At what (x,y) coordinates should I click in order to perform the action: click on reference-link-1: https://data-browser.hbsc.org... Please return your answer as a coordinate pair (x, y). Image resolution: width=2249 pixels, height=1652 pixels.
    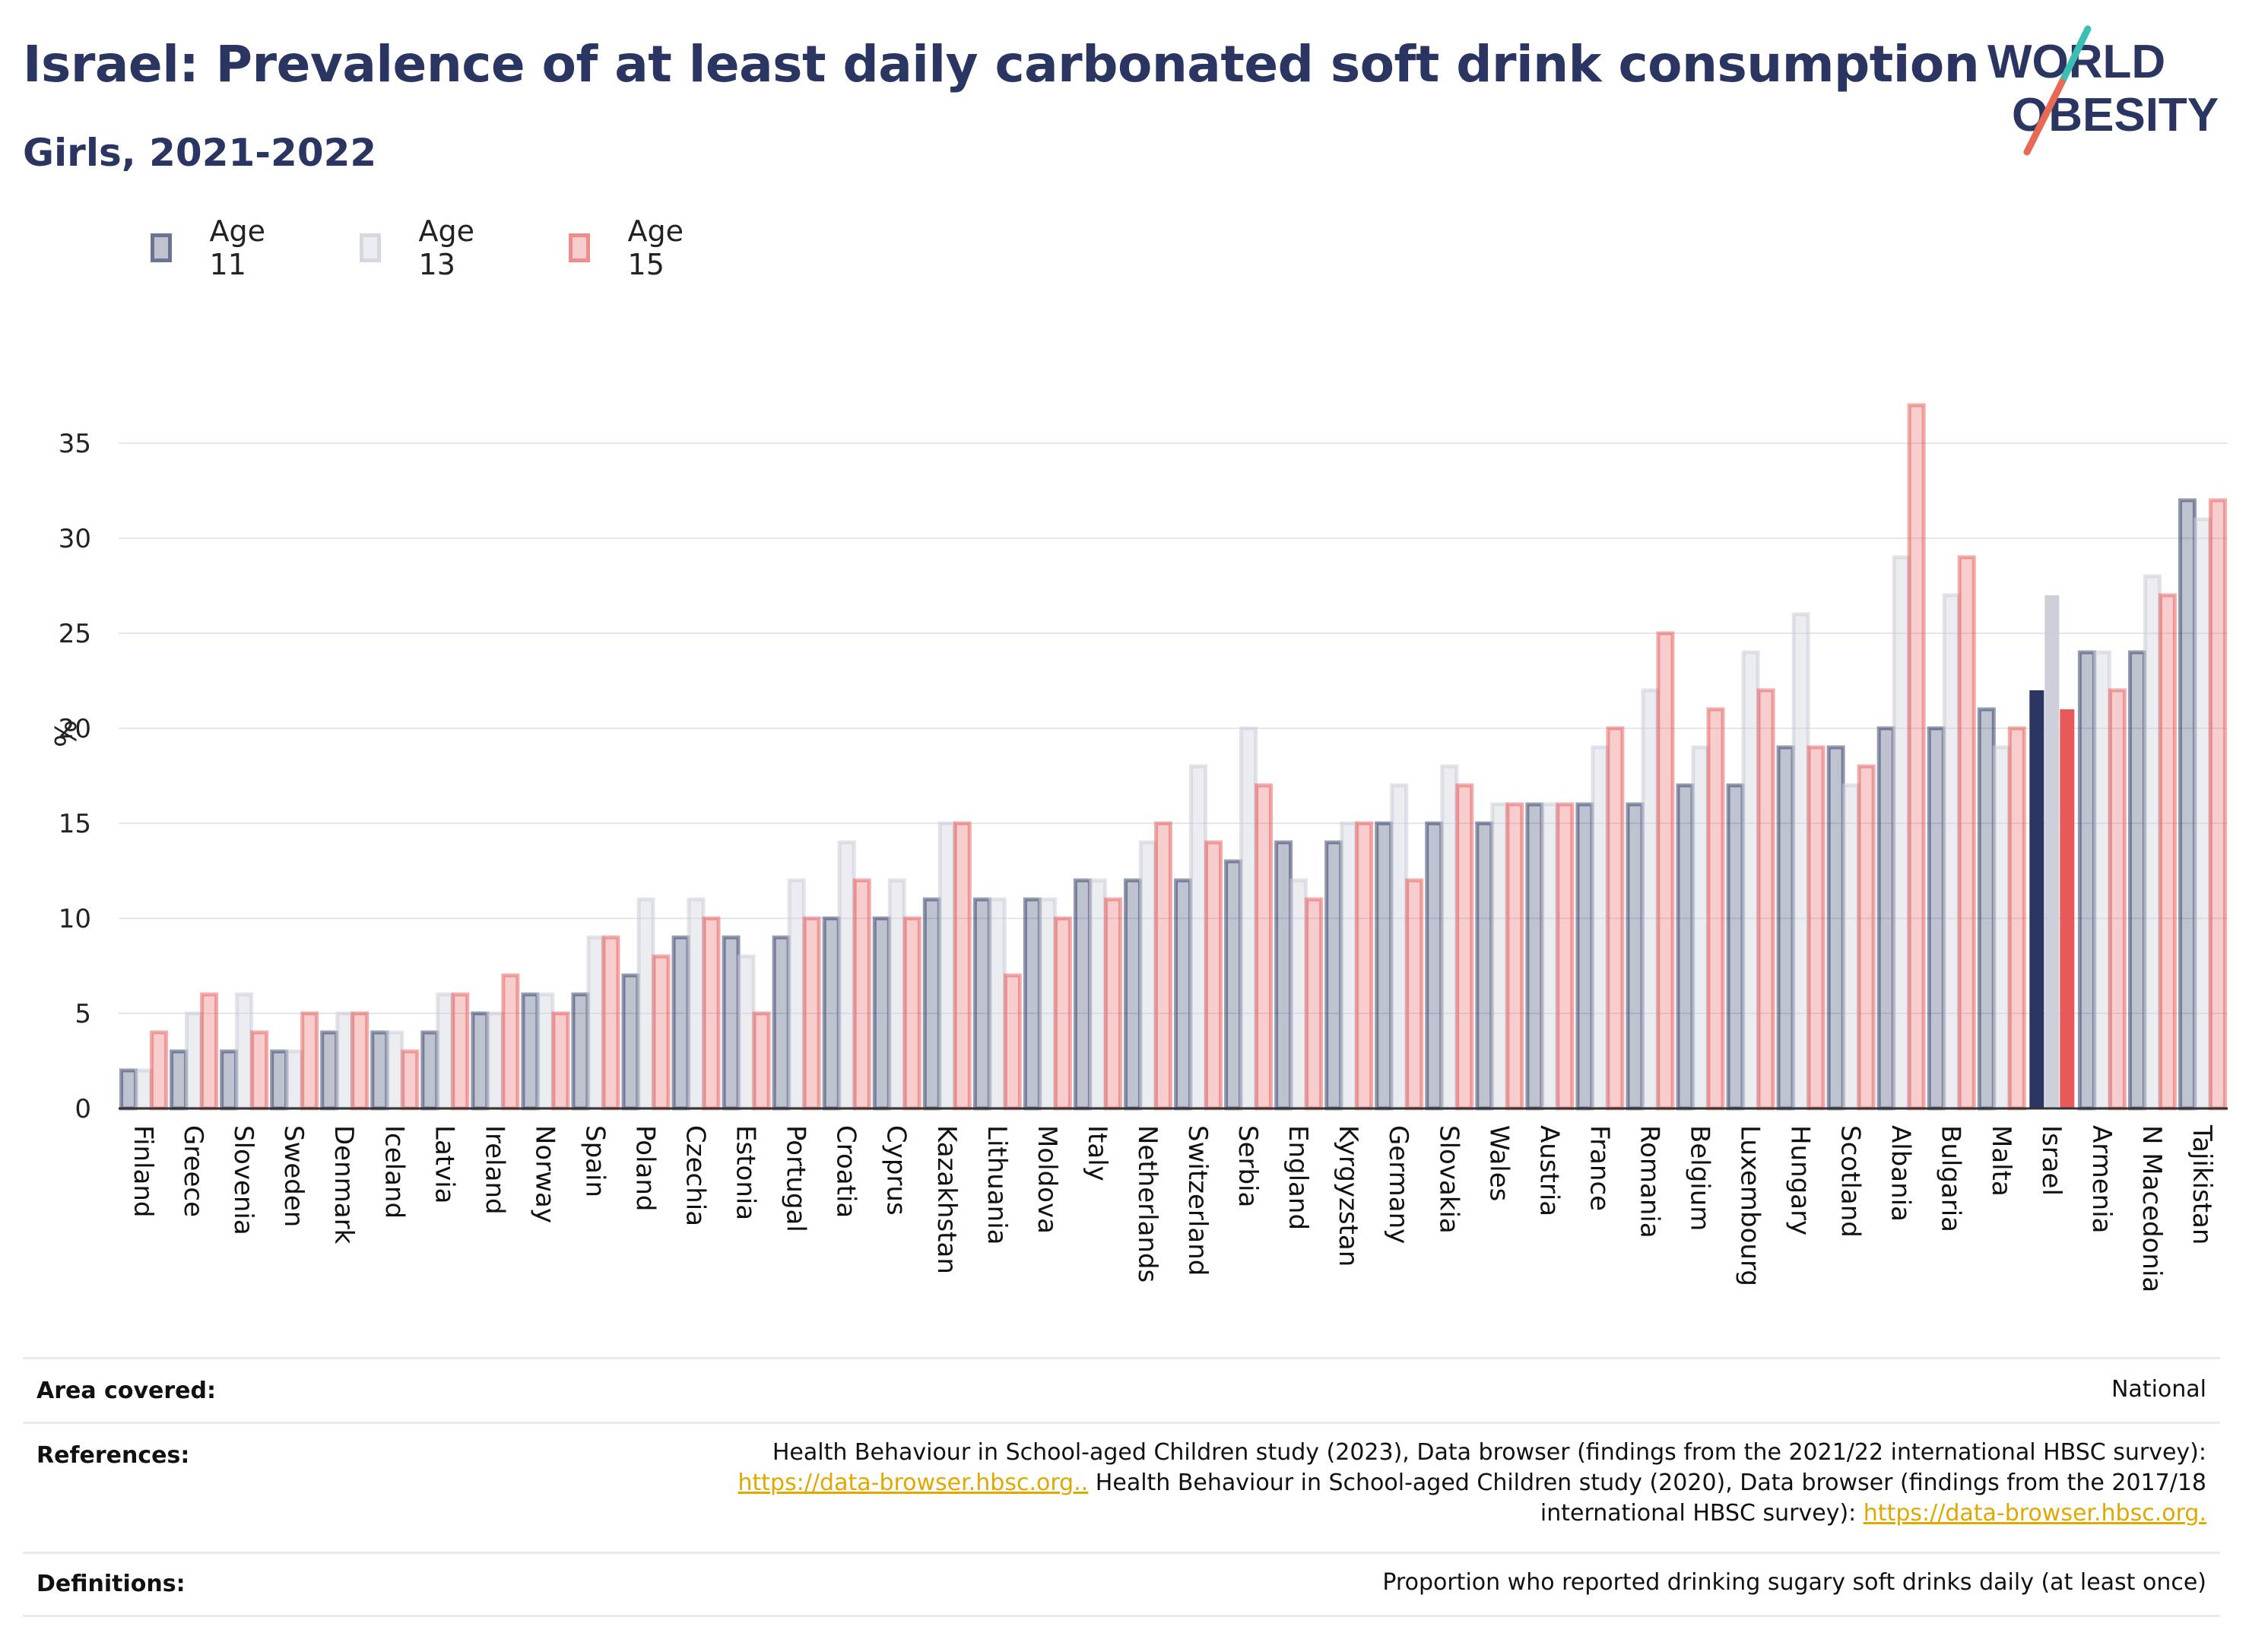
    Looking at the image, I should click on (913, 1483).